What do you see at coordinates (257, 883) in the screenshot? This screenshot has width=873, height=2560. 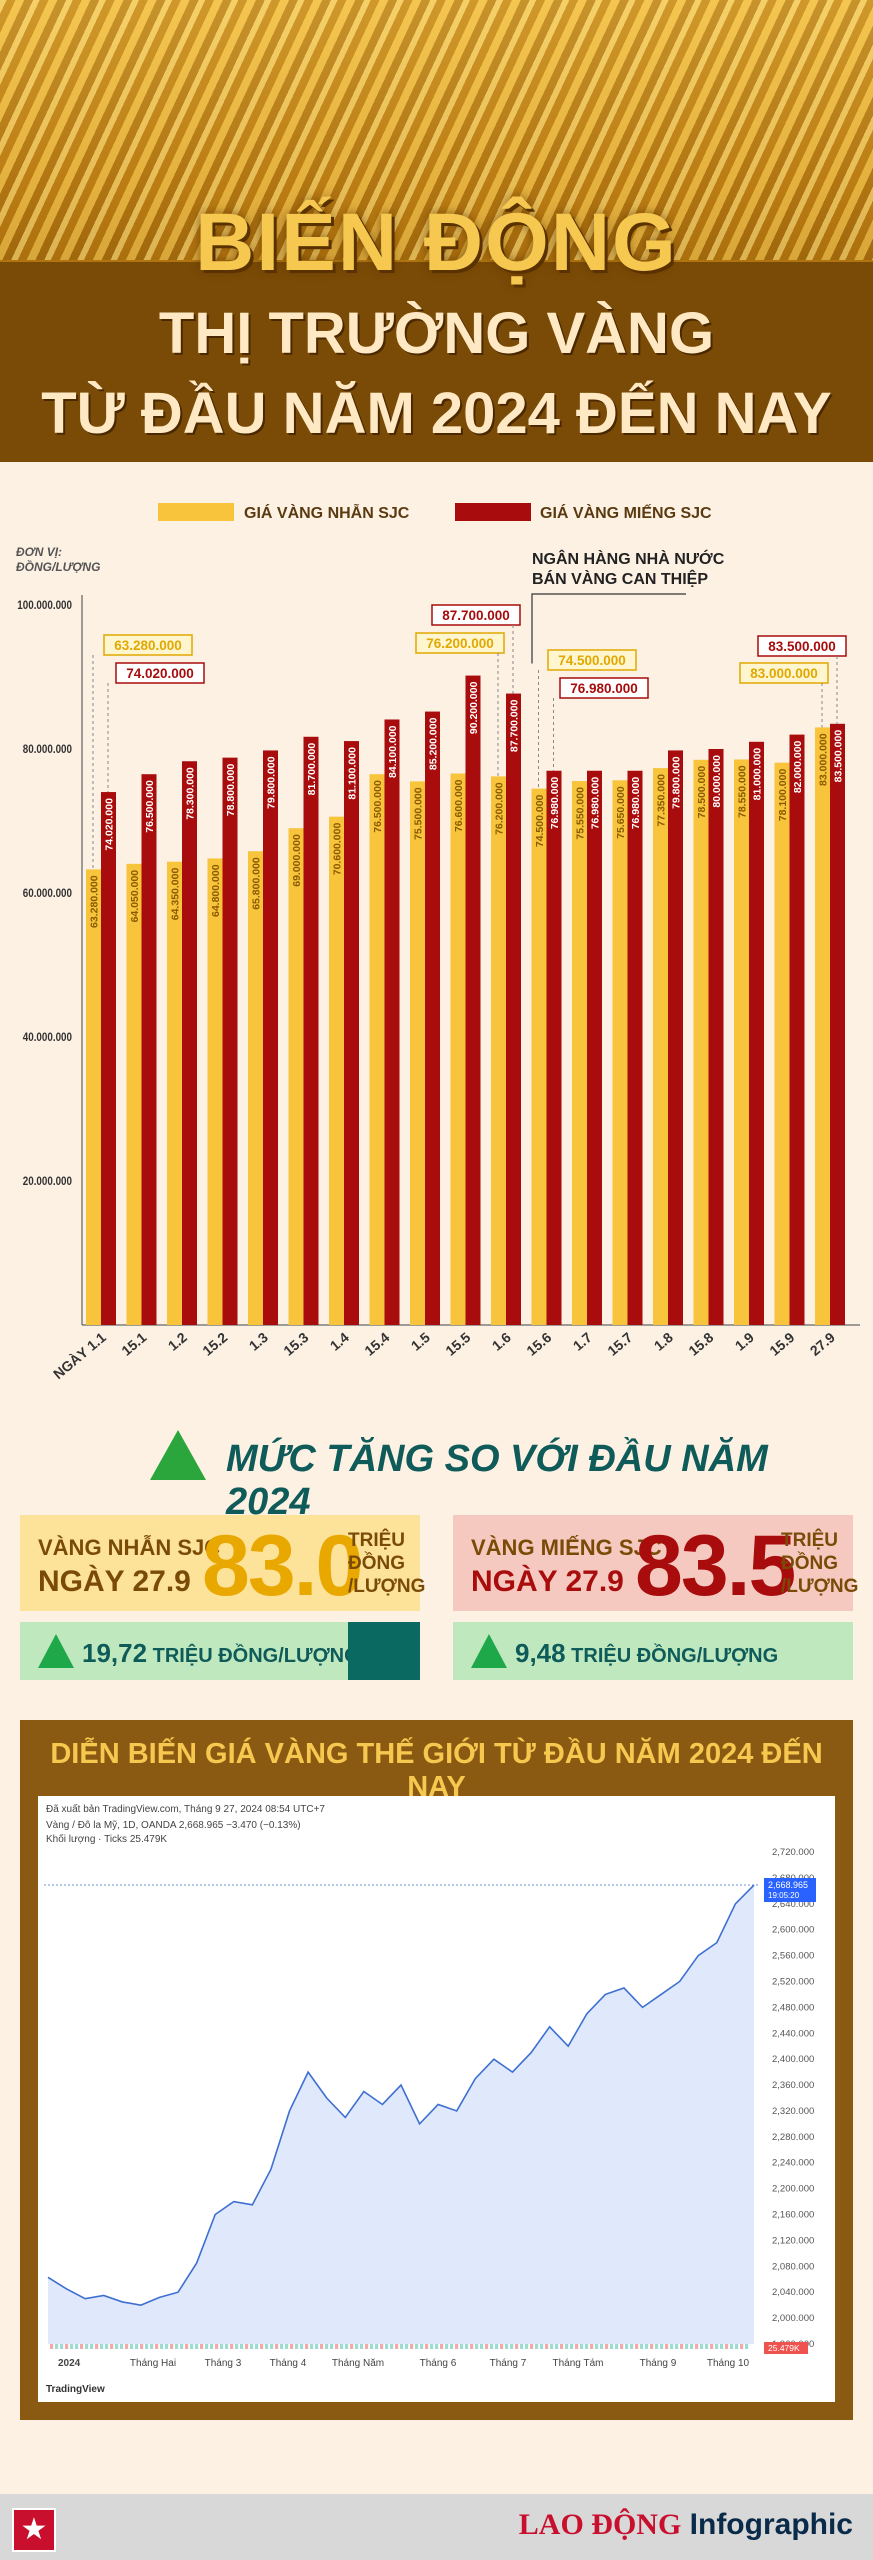 I see `ring-value-label: 65.800.000` at bounding box center [257, 883].